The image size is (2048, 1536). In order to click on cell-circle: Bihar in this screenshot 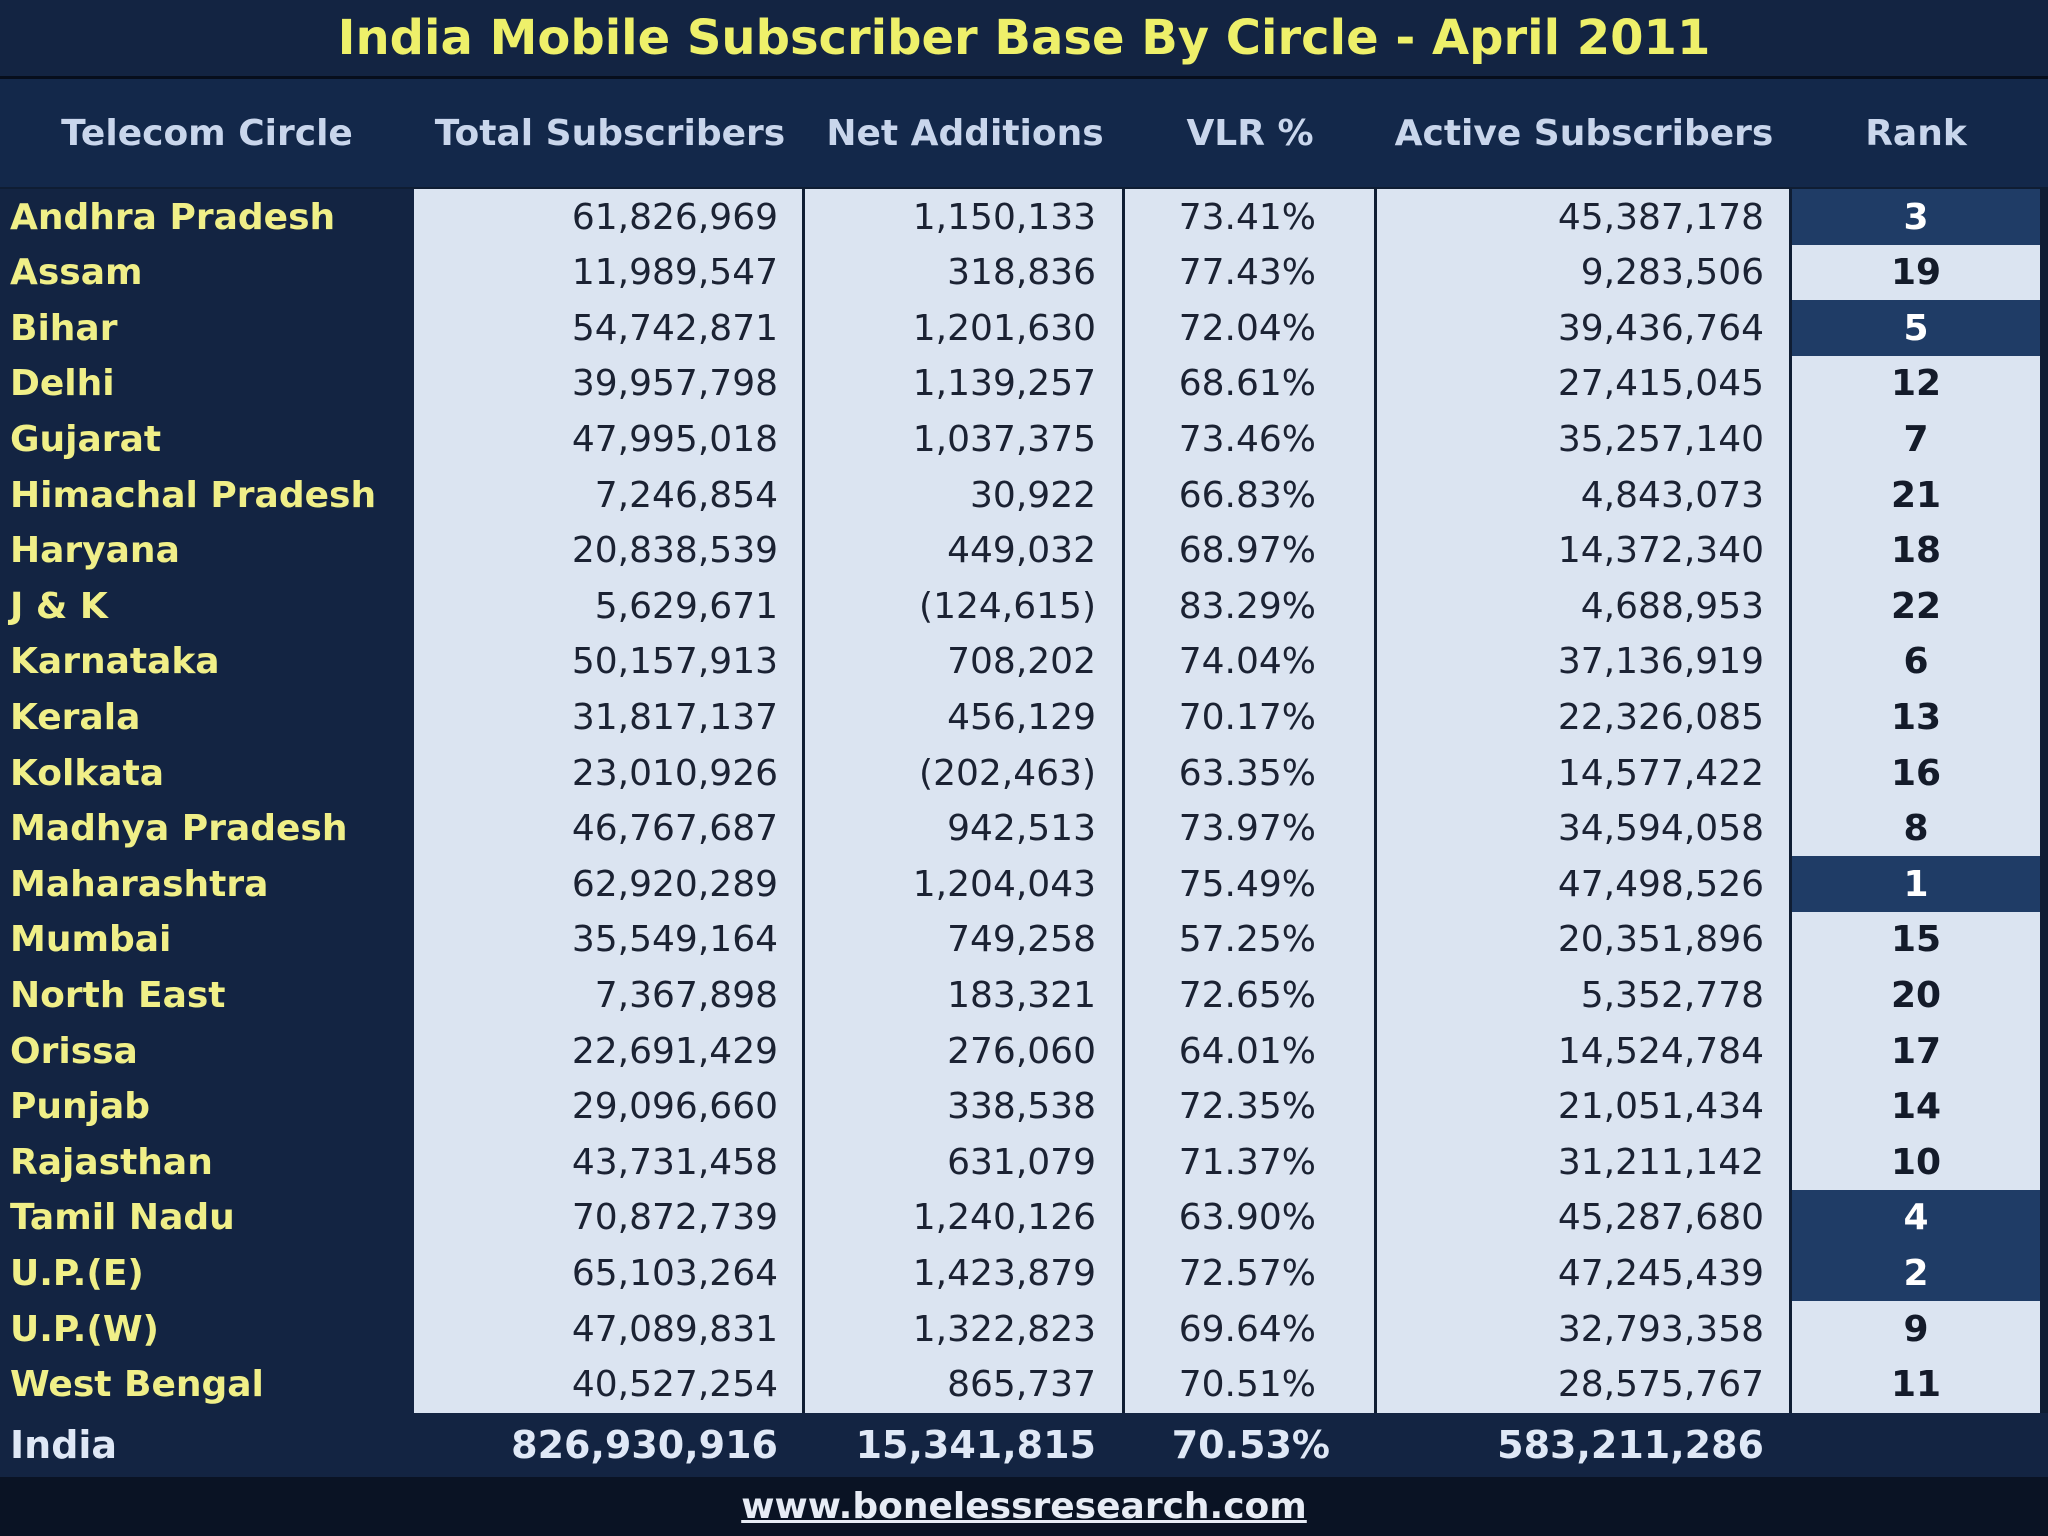, I will do `click(64, 328)`.